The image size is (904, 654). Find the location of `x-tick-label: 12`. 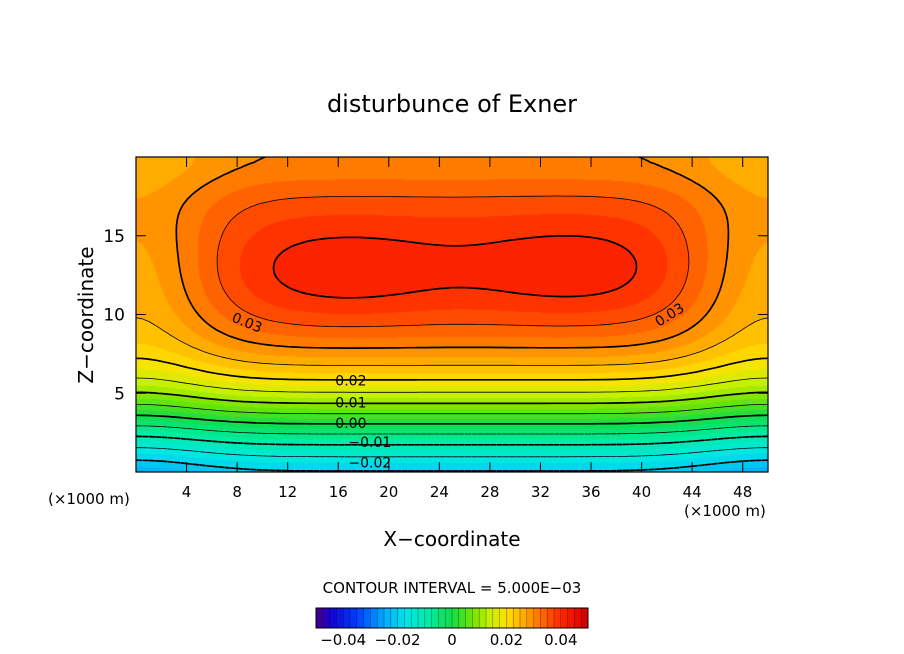

x-tick-label: 12 is located at coordinates (287, 492).